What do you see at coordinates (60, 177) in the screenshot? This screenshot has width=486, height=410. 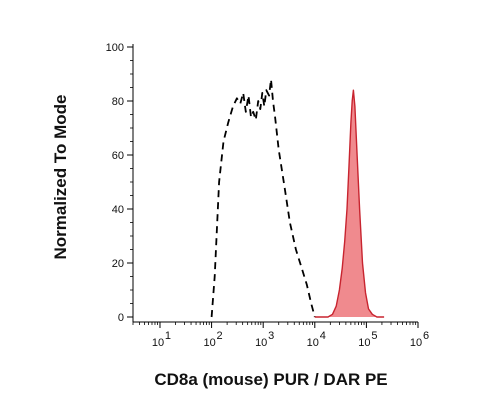 I see `y-axis-title: Normalized To Mode` at bounding box center [60, 177].